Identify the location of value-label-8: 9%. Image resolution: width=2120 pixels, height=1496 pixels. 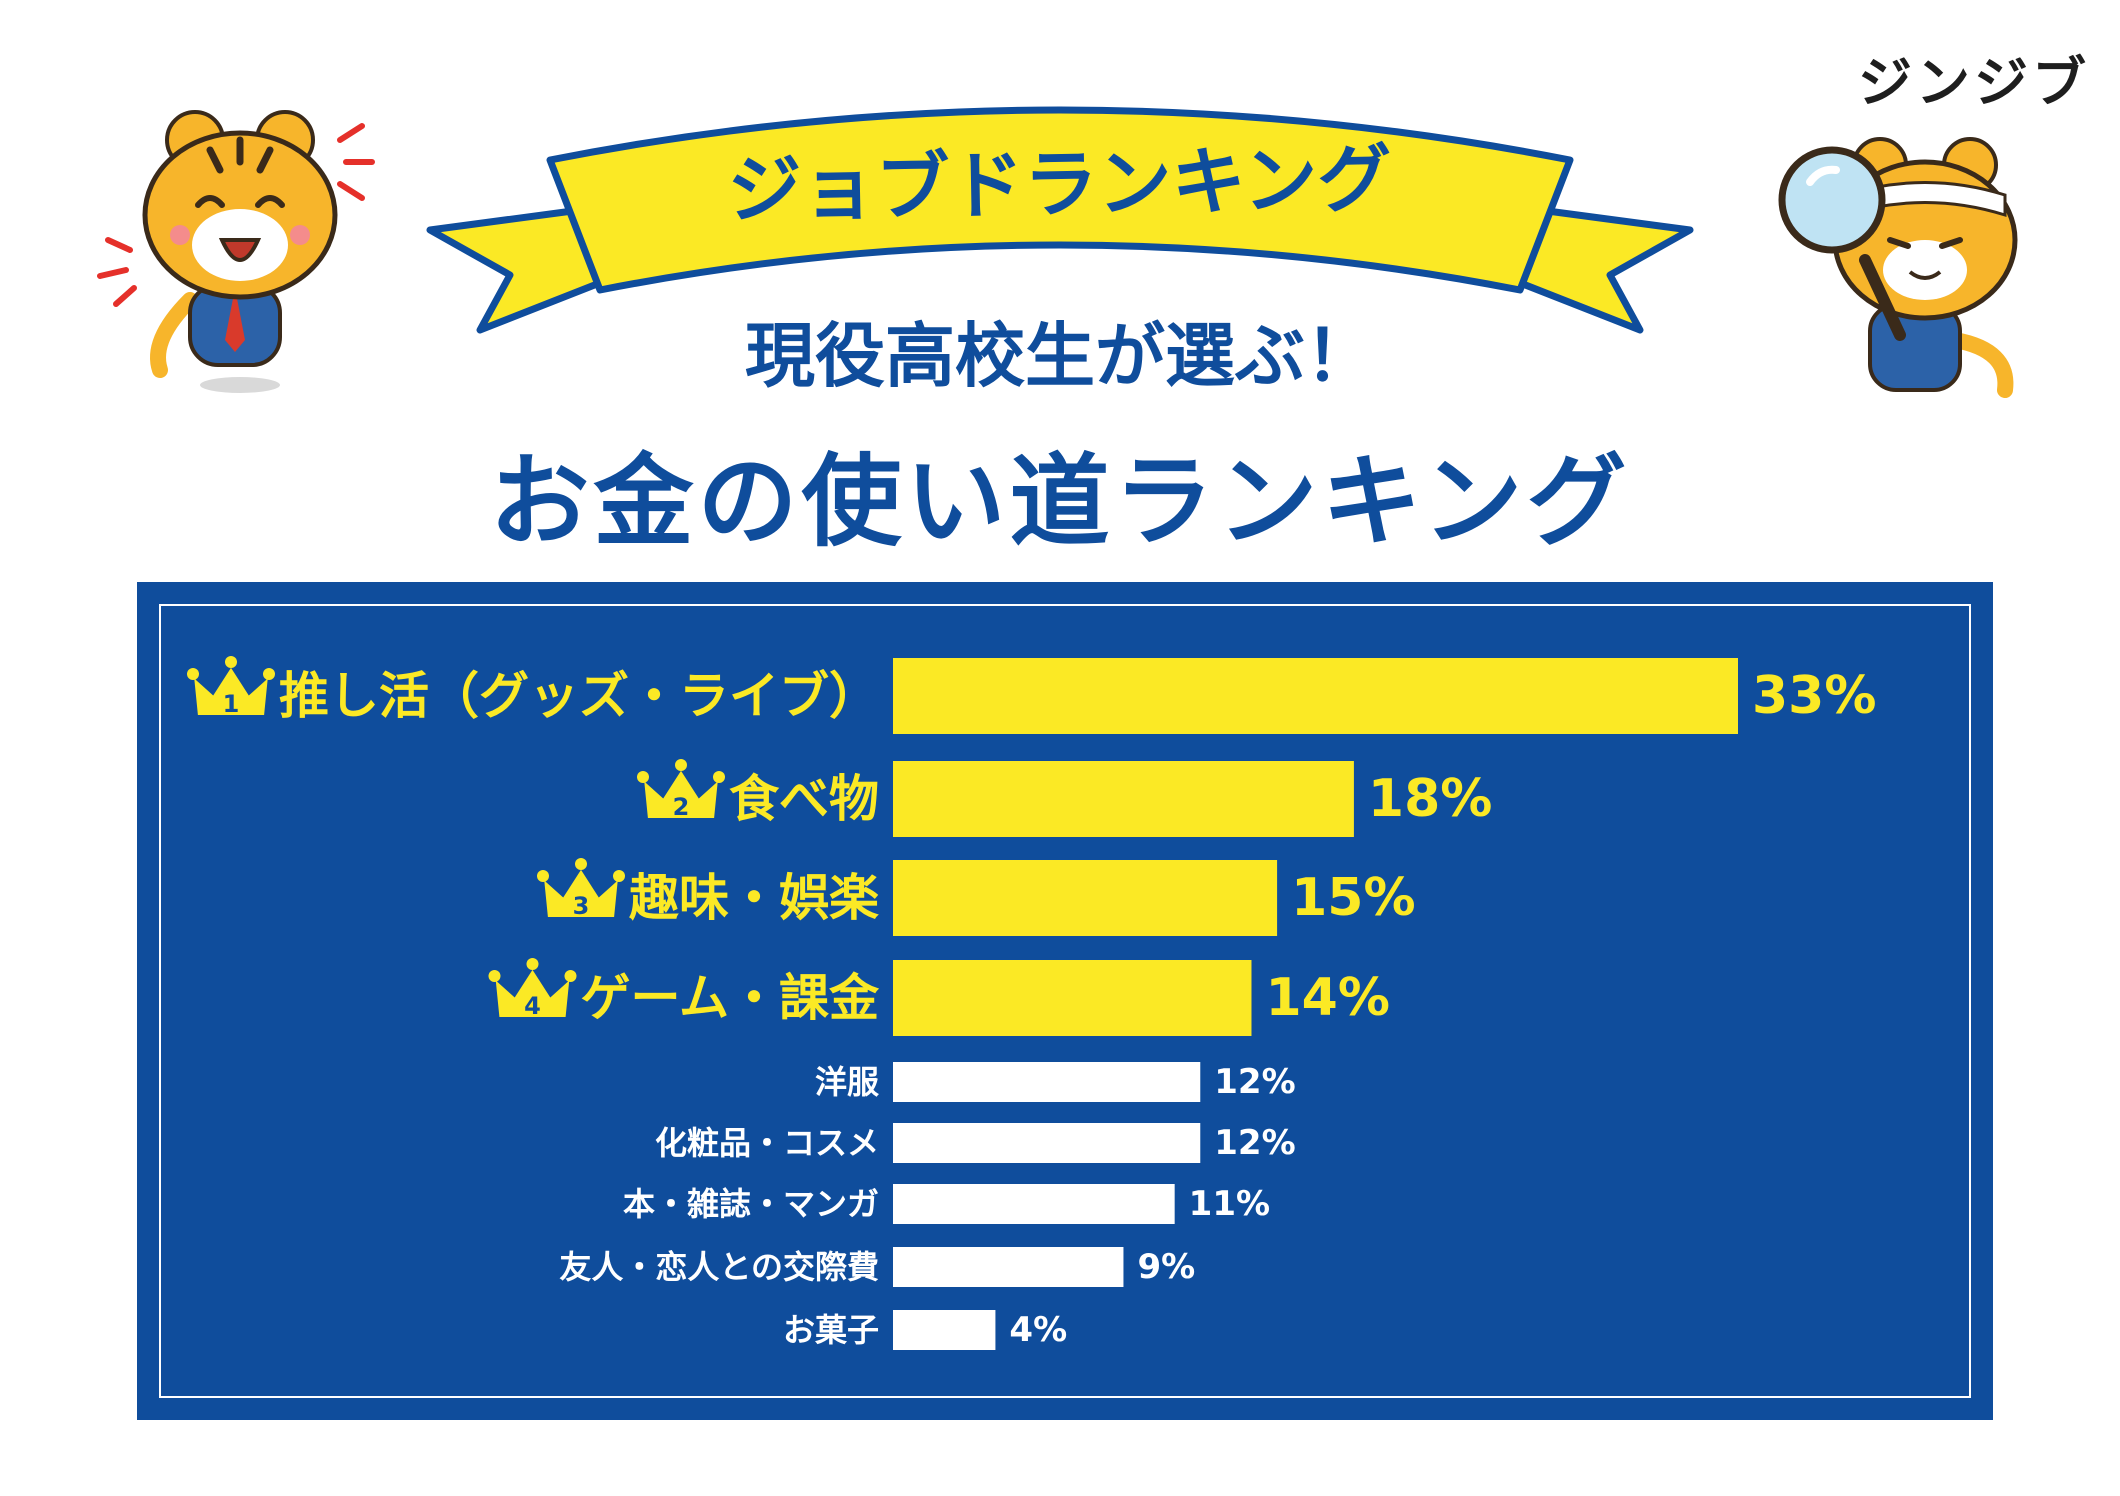
(1166, 1267).